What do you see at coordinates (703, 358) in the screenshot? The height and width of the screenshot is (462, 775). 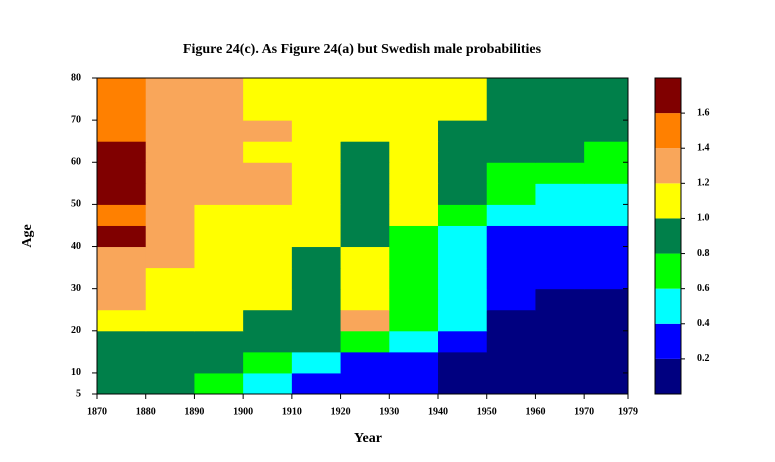 I see `colorbar-tick-label: 0.2` at bounding box center [703, 358].